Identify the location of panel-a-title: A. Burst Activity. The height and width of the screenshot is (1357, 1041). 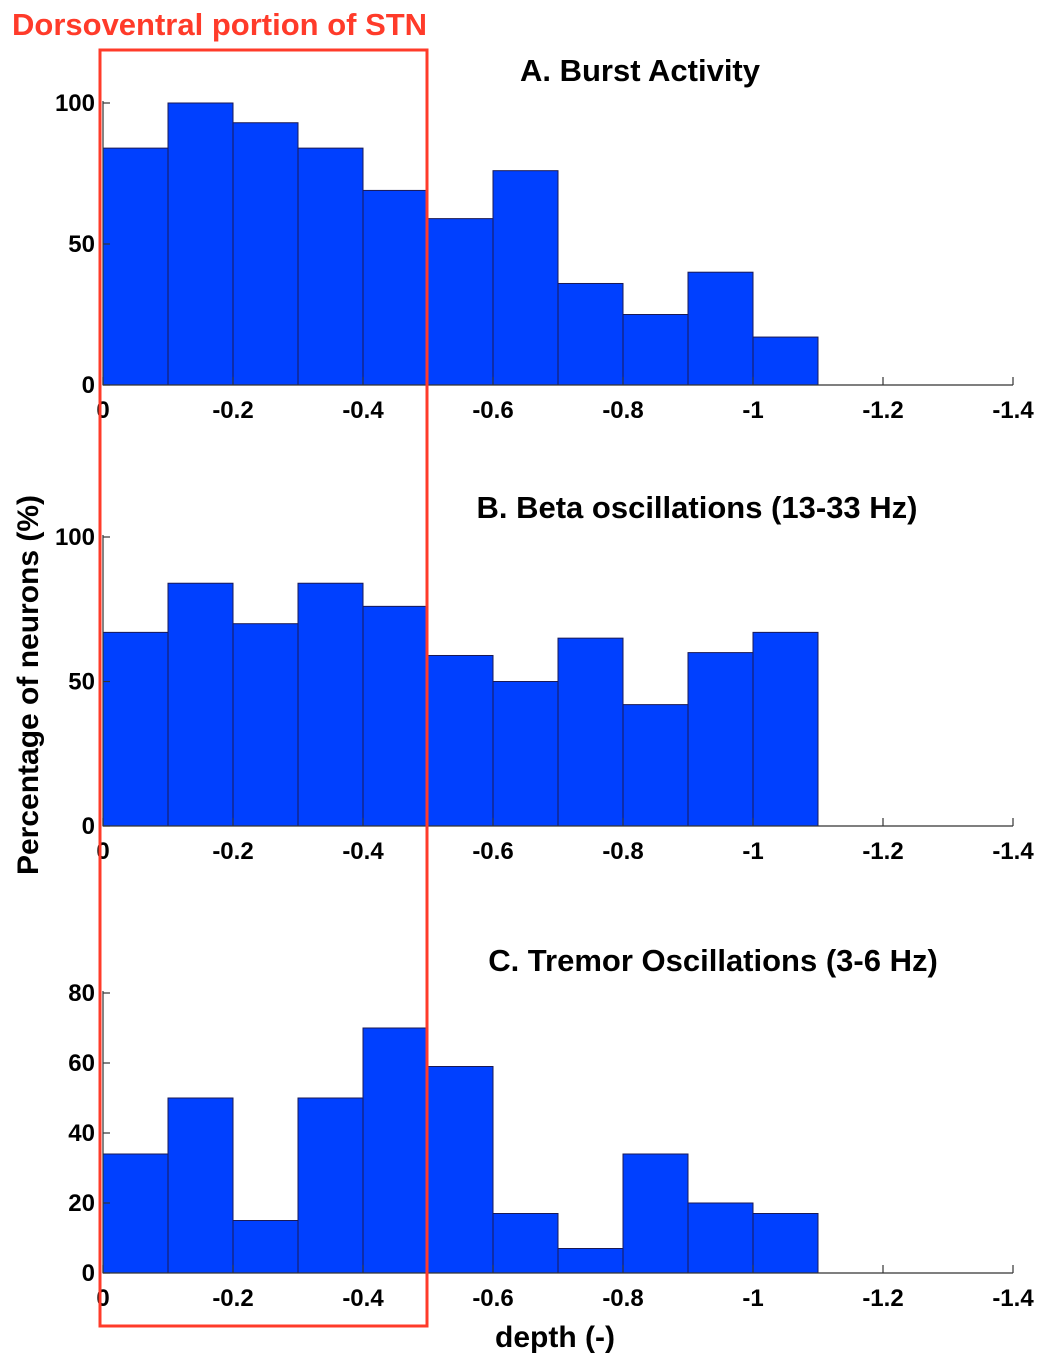
(640, 70).